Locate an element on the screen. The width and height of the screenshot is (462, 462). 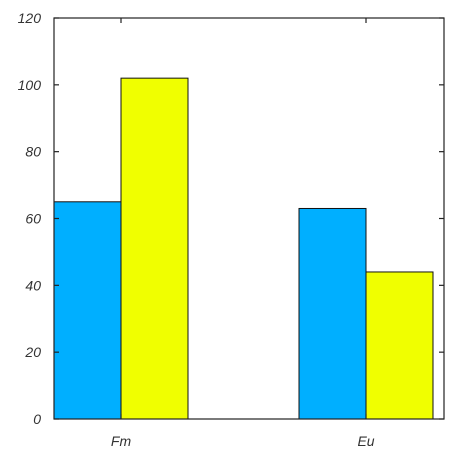
y-tick-label: 100 is located at coordinates (30, 85).